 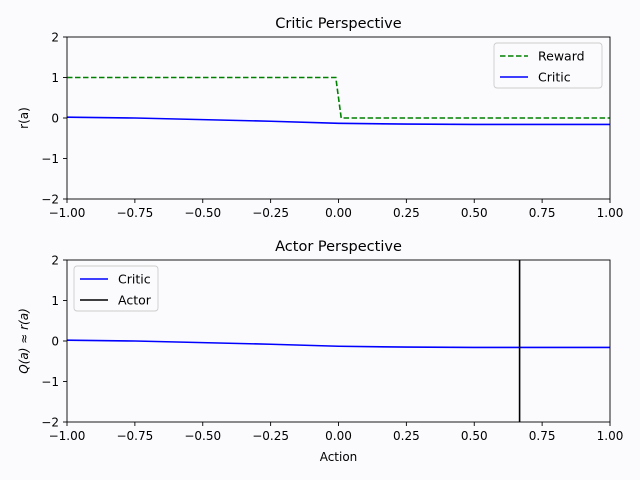 What do you see at coordinates (338, 121) in the screenshot?
I see `series-critic-line` at bounding box center [338, 121].